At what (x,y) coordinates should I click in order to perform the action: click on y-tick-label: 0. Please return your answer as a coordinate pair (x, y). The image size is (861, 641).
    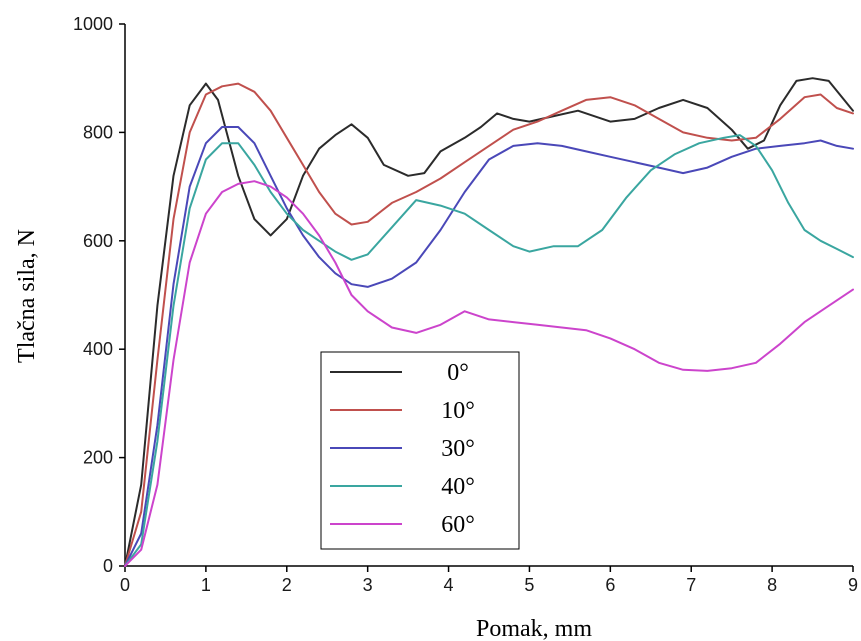
    Looking at the image, I should click on (108, 566).